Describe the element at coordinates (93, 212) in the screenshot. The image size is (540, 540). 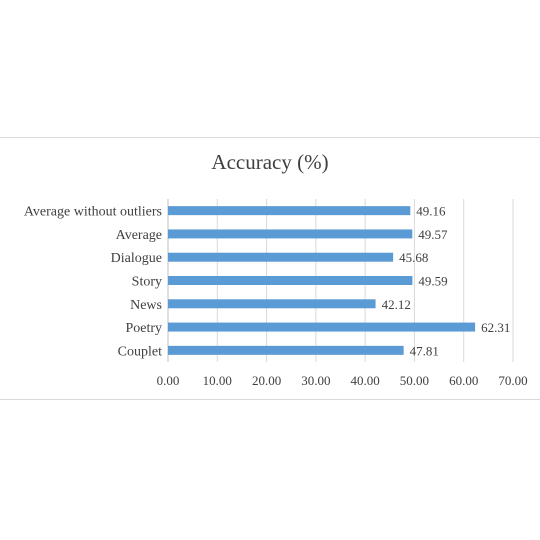
I see `category-label: Average without outliers` at that location.